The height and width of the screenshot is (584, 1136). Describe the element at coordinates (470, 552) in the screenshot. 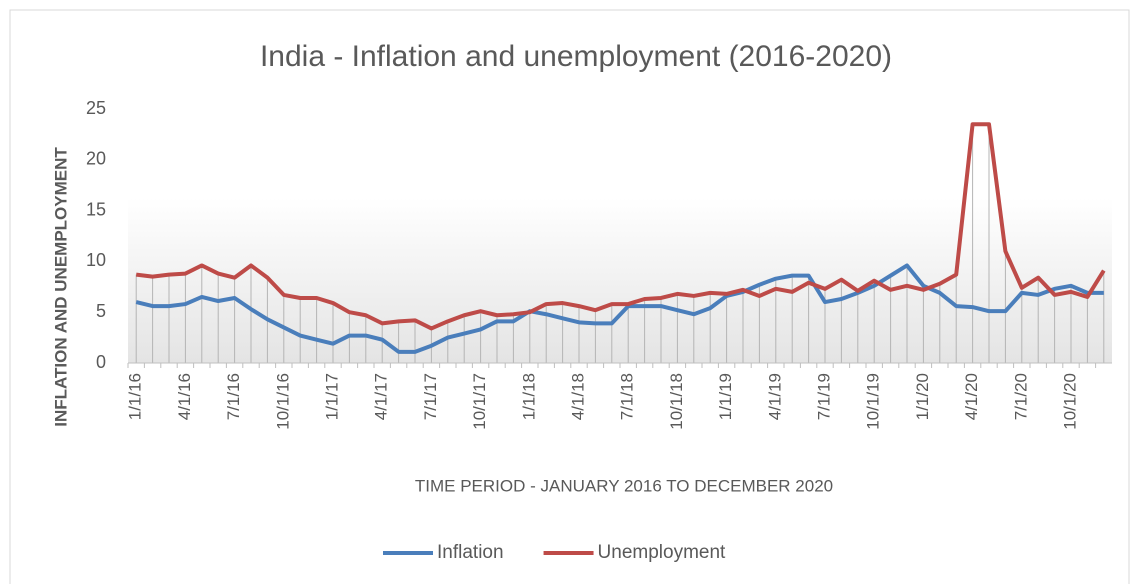

I see `legend-label: Inflation` at that location.